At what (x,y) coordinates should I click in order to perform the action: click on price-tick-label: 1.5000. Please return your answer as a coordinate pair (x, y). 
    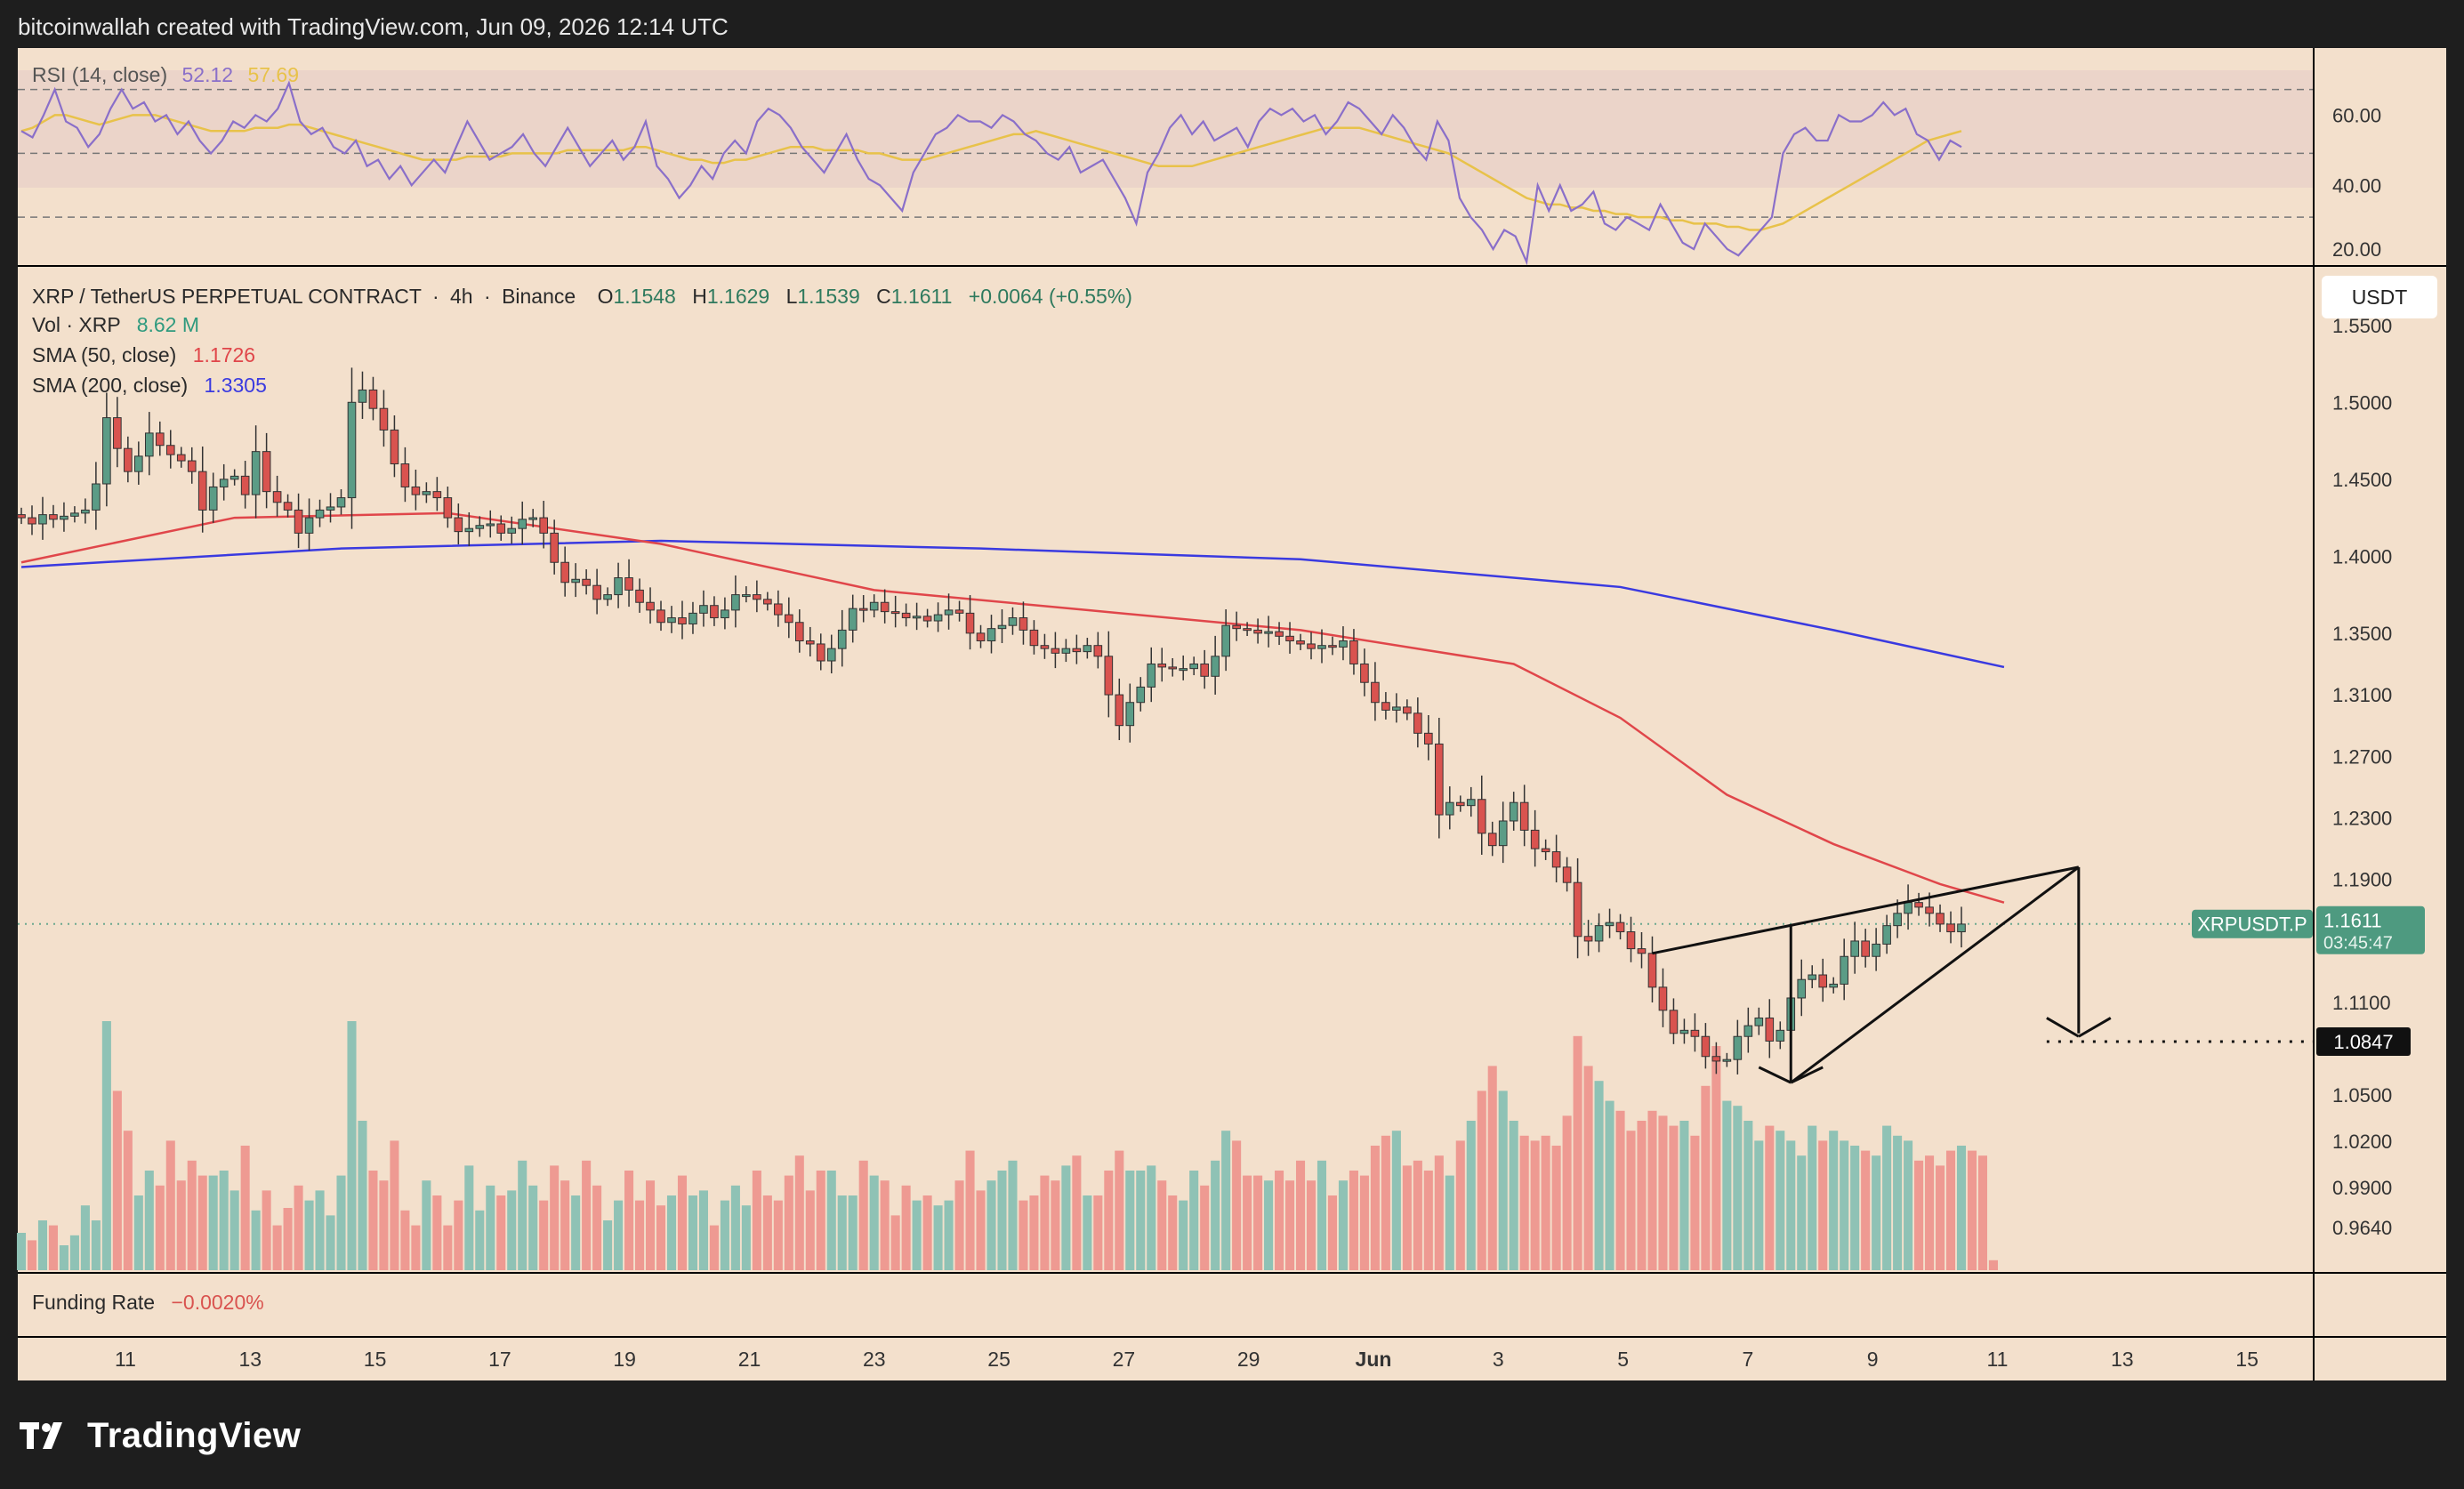
    Looking at the image, I should click on (2362, 402).